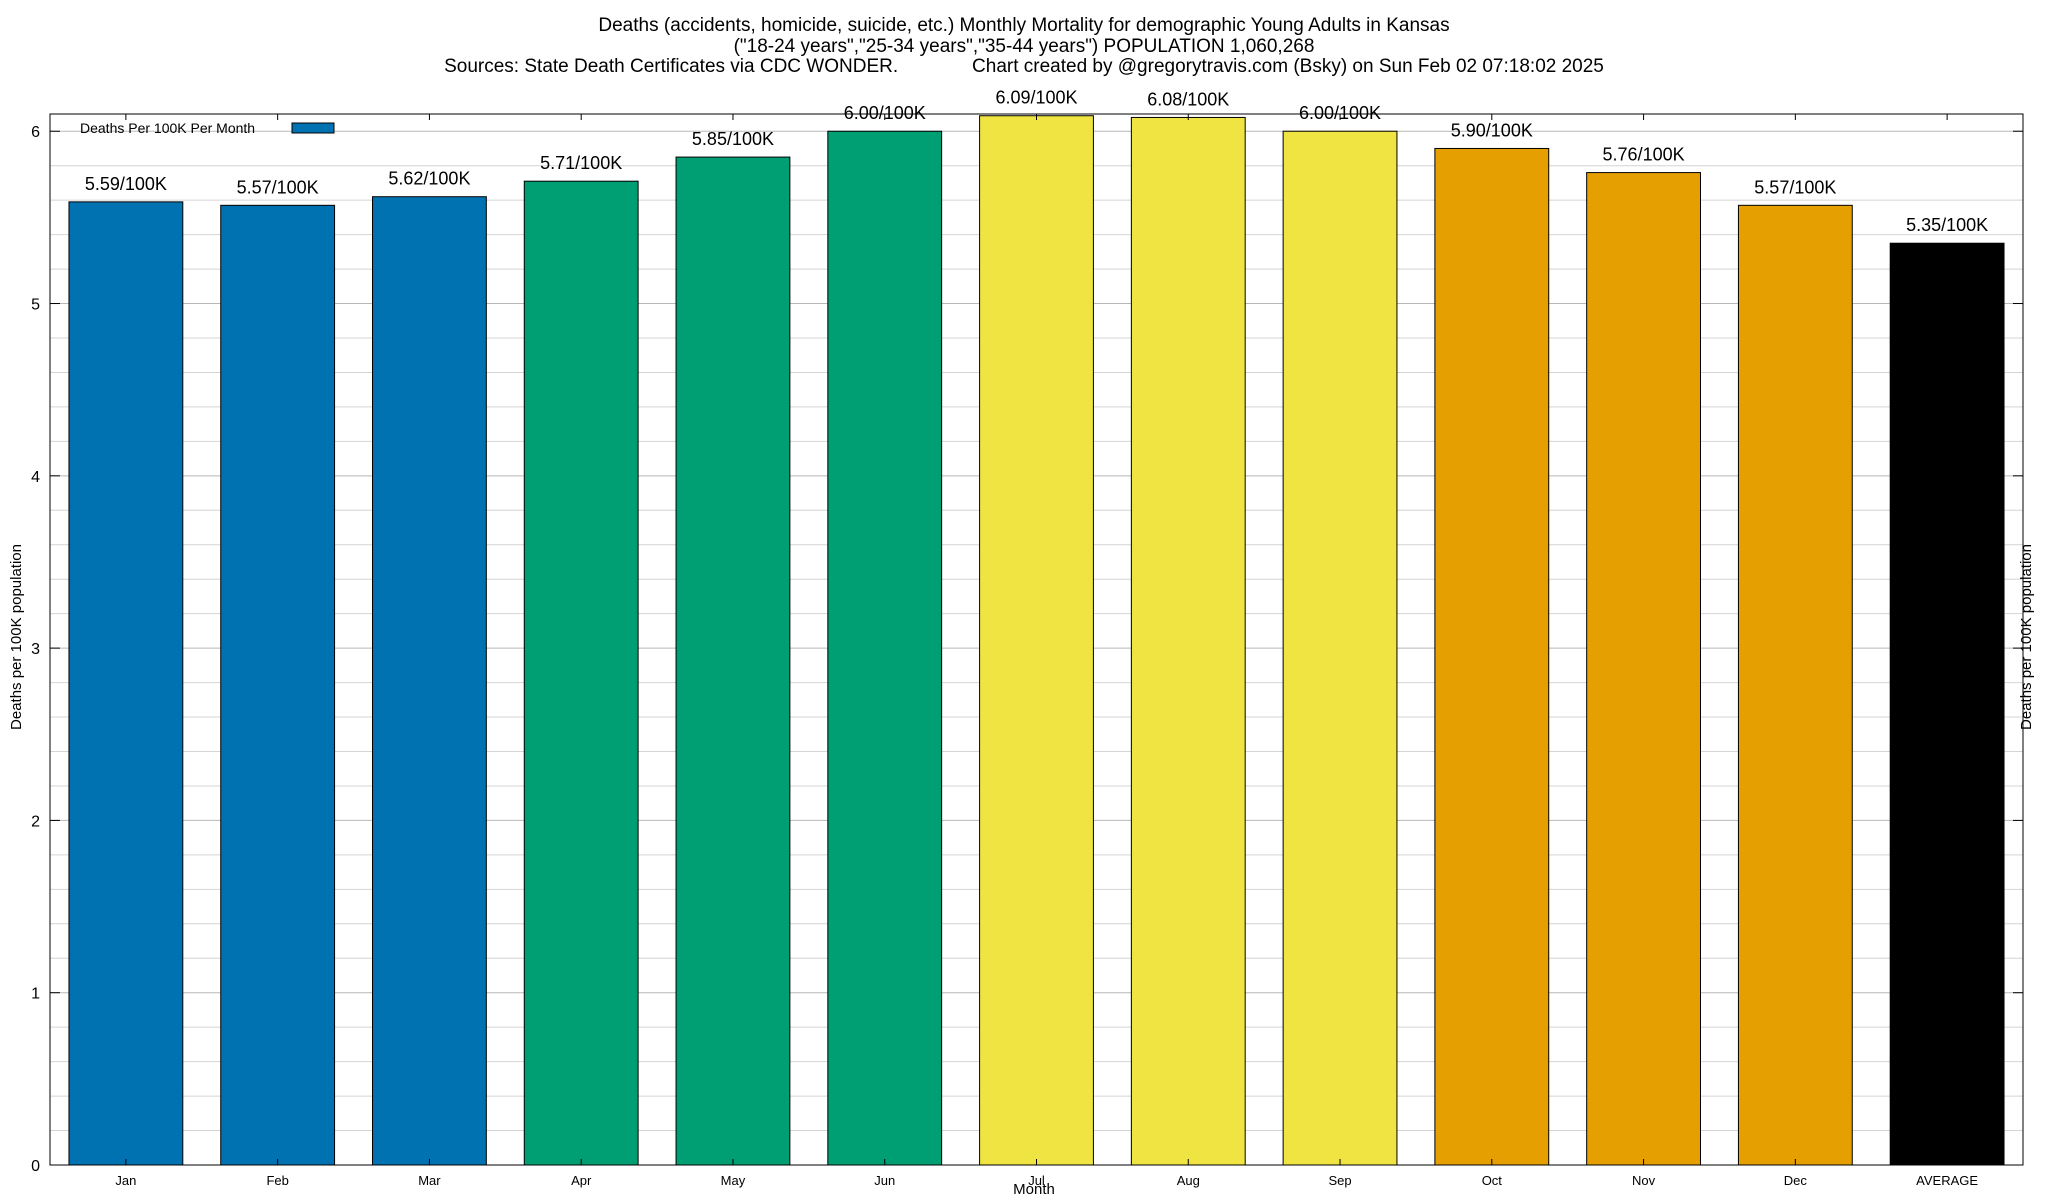 This screenshot has width=2048, height=1200. Describe the element at coordinates (125, 1180) in the screenshot. I see `x-tick-label-jan: Jan` at that location.